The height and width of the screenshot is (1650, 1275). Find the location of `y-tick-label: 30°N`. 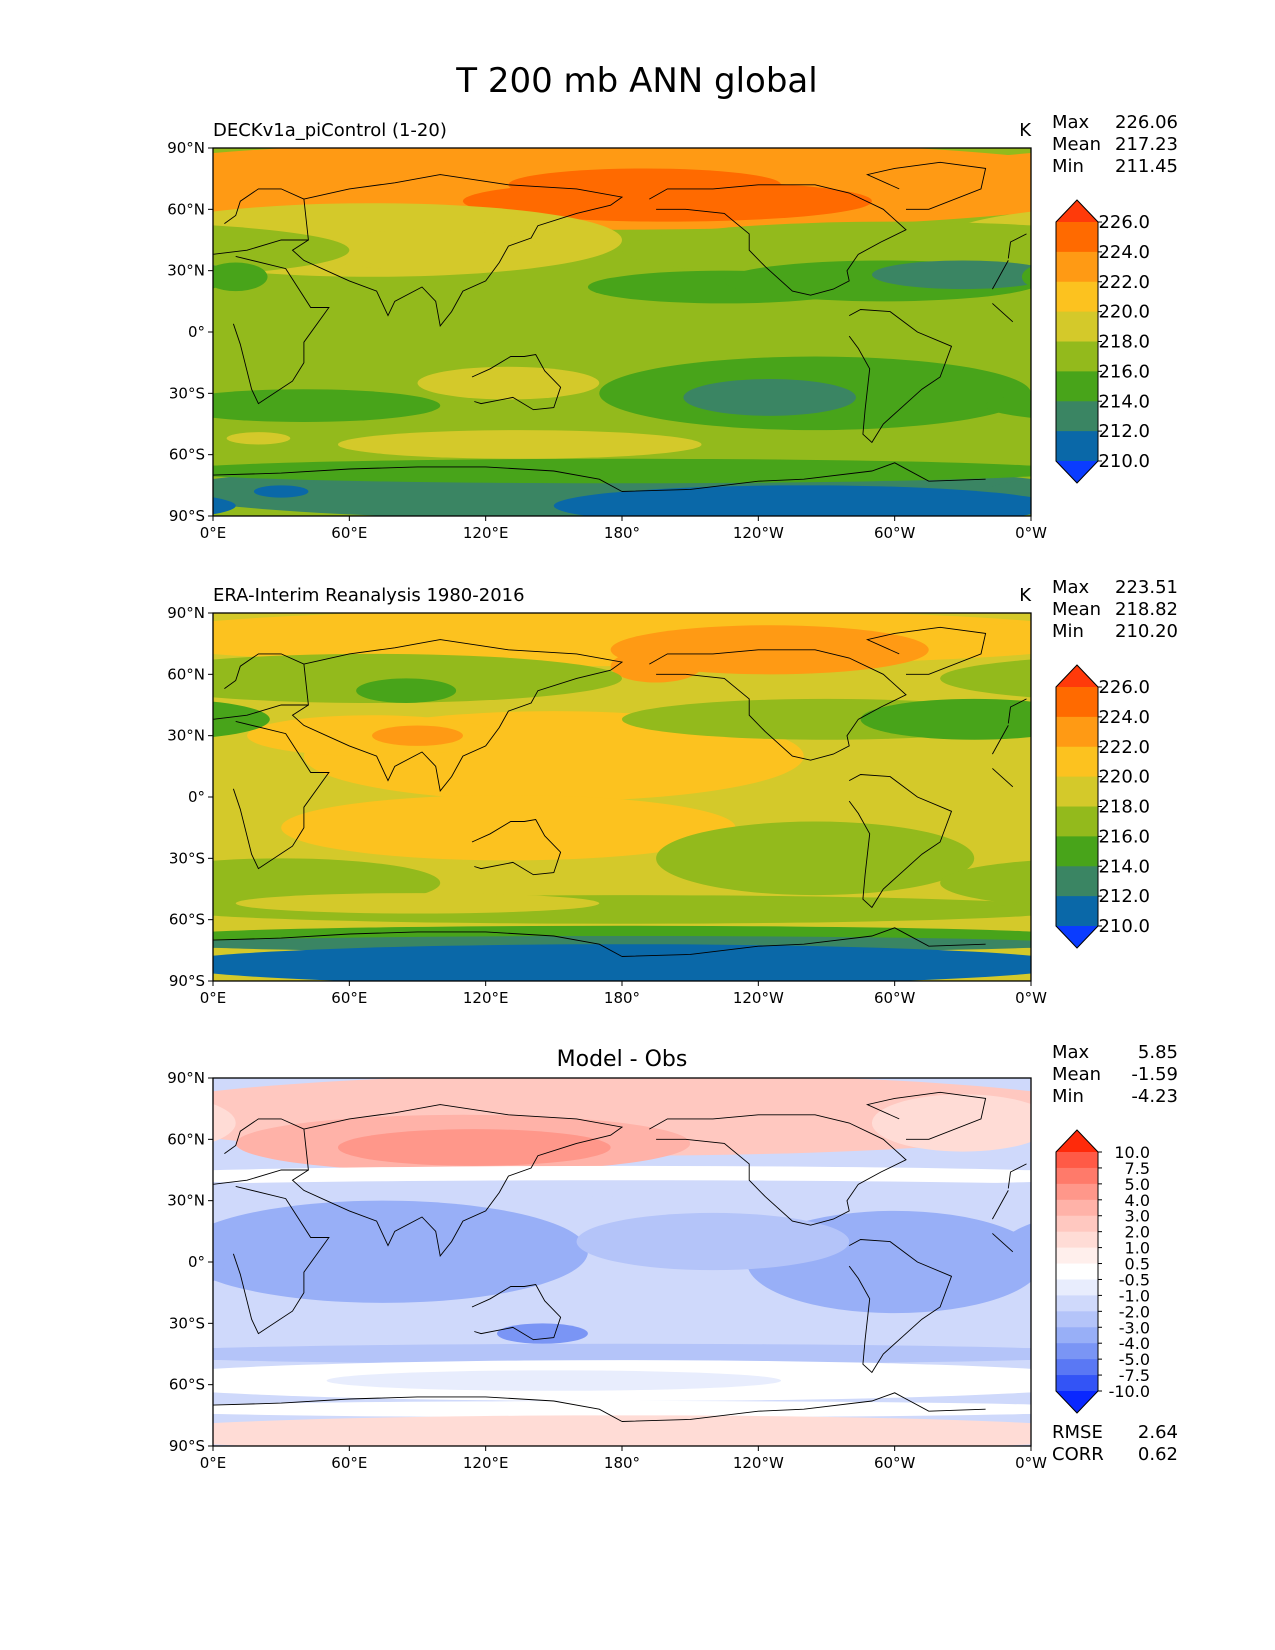

y-tick-label: 30°N is located at coordinates (186, 271).